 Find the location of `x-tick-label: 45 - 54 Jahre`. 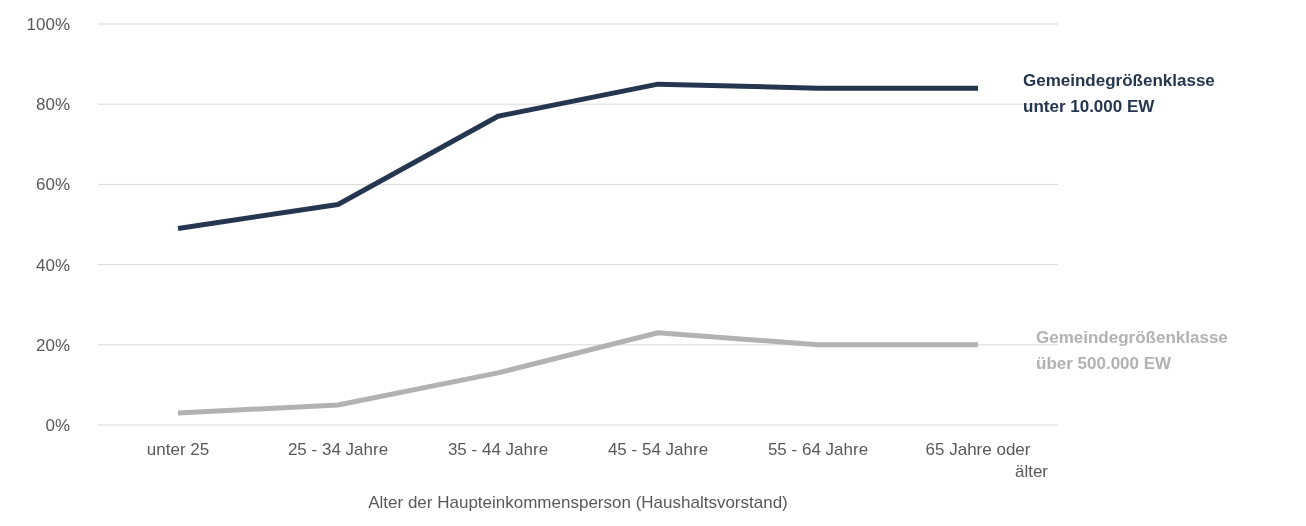

x-tick-label: 45 - 54 Jahre is located at coordinates (658, 449).